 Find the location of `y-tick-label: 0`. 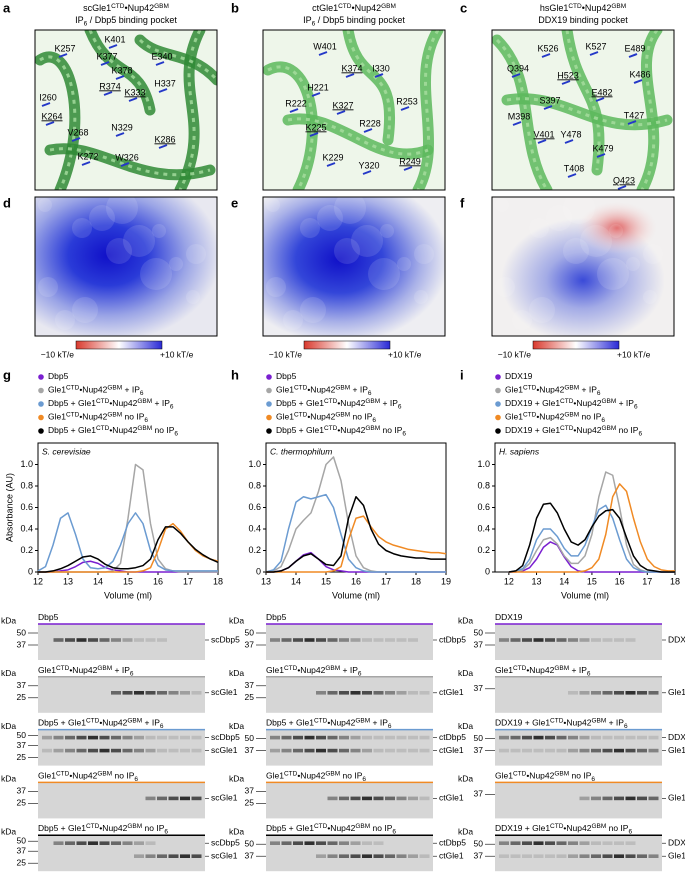

y-tick-label: 0 is located at coordinates (487, 571).